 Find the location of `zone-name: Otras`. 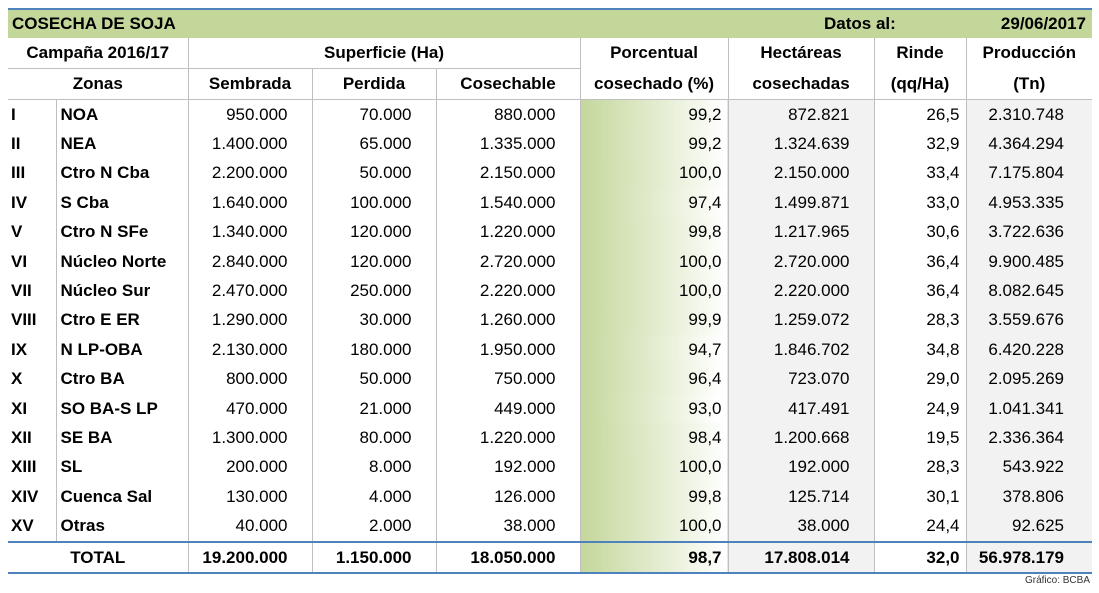

zone-name: Otras is located at coordinates (122, 526).